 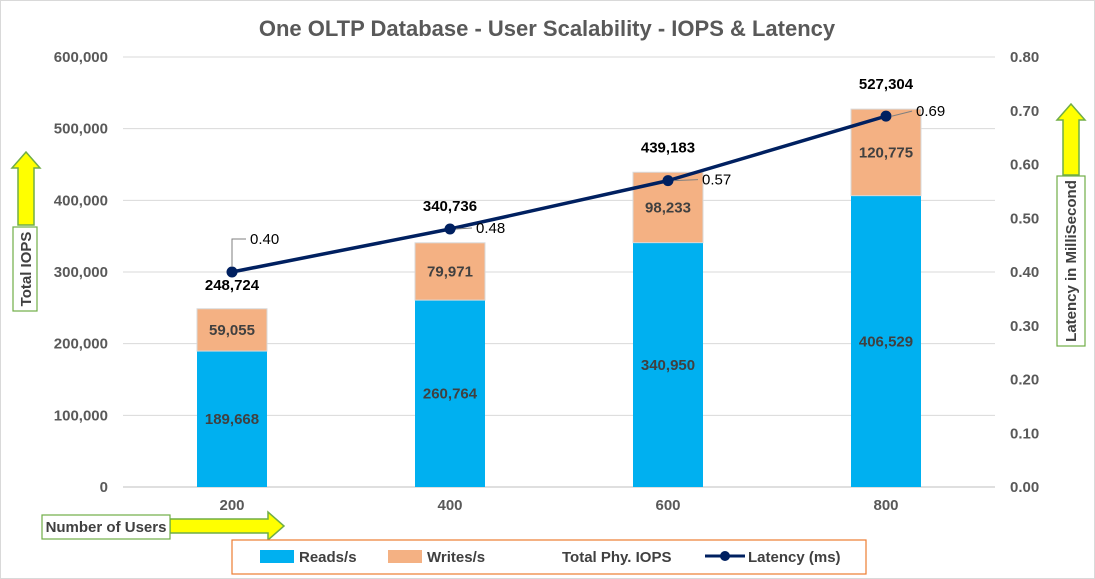 I want to click on y2-tick-label: 0.40, so click(x=1024, y=272).